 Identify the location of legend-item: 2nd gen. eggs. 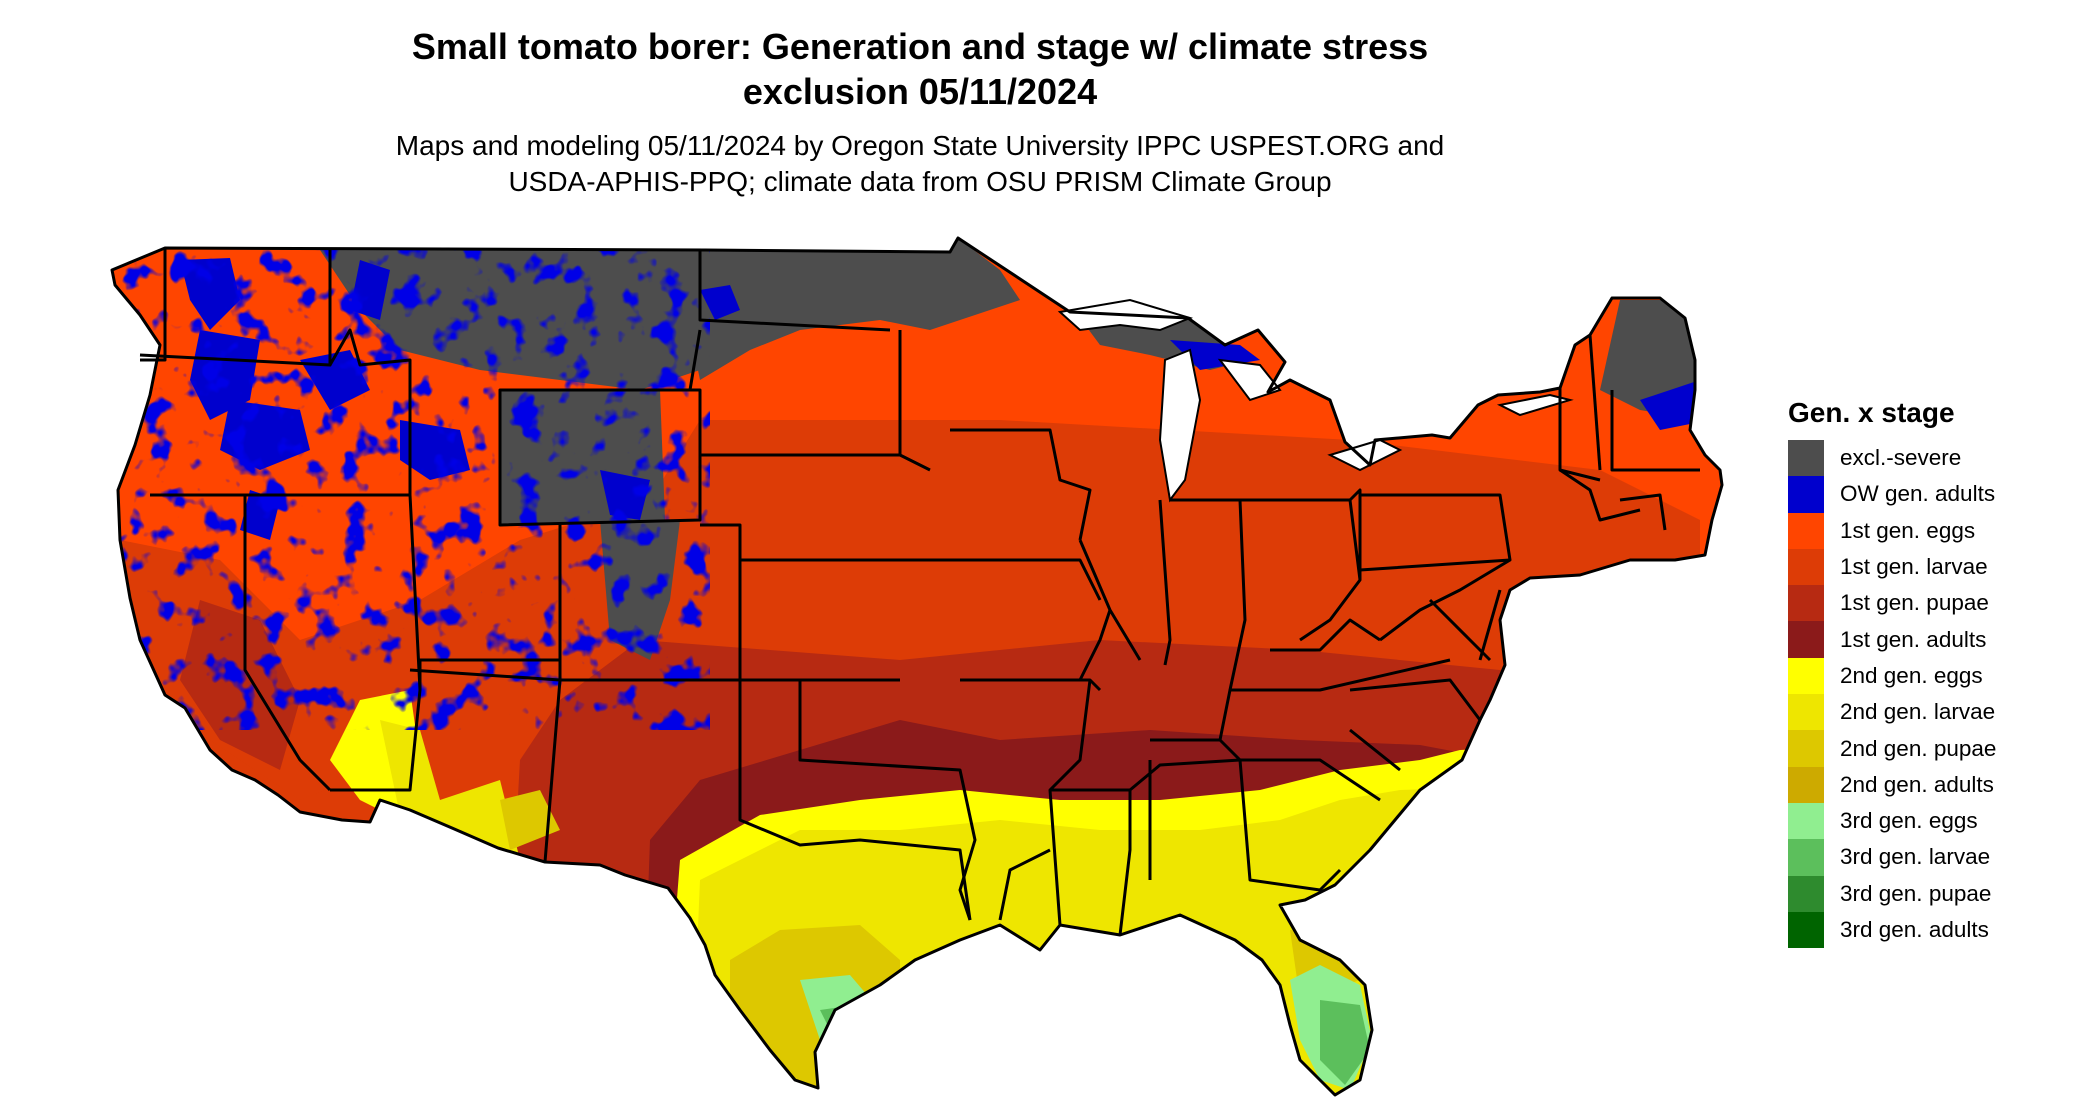
(1938, 676).